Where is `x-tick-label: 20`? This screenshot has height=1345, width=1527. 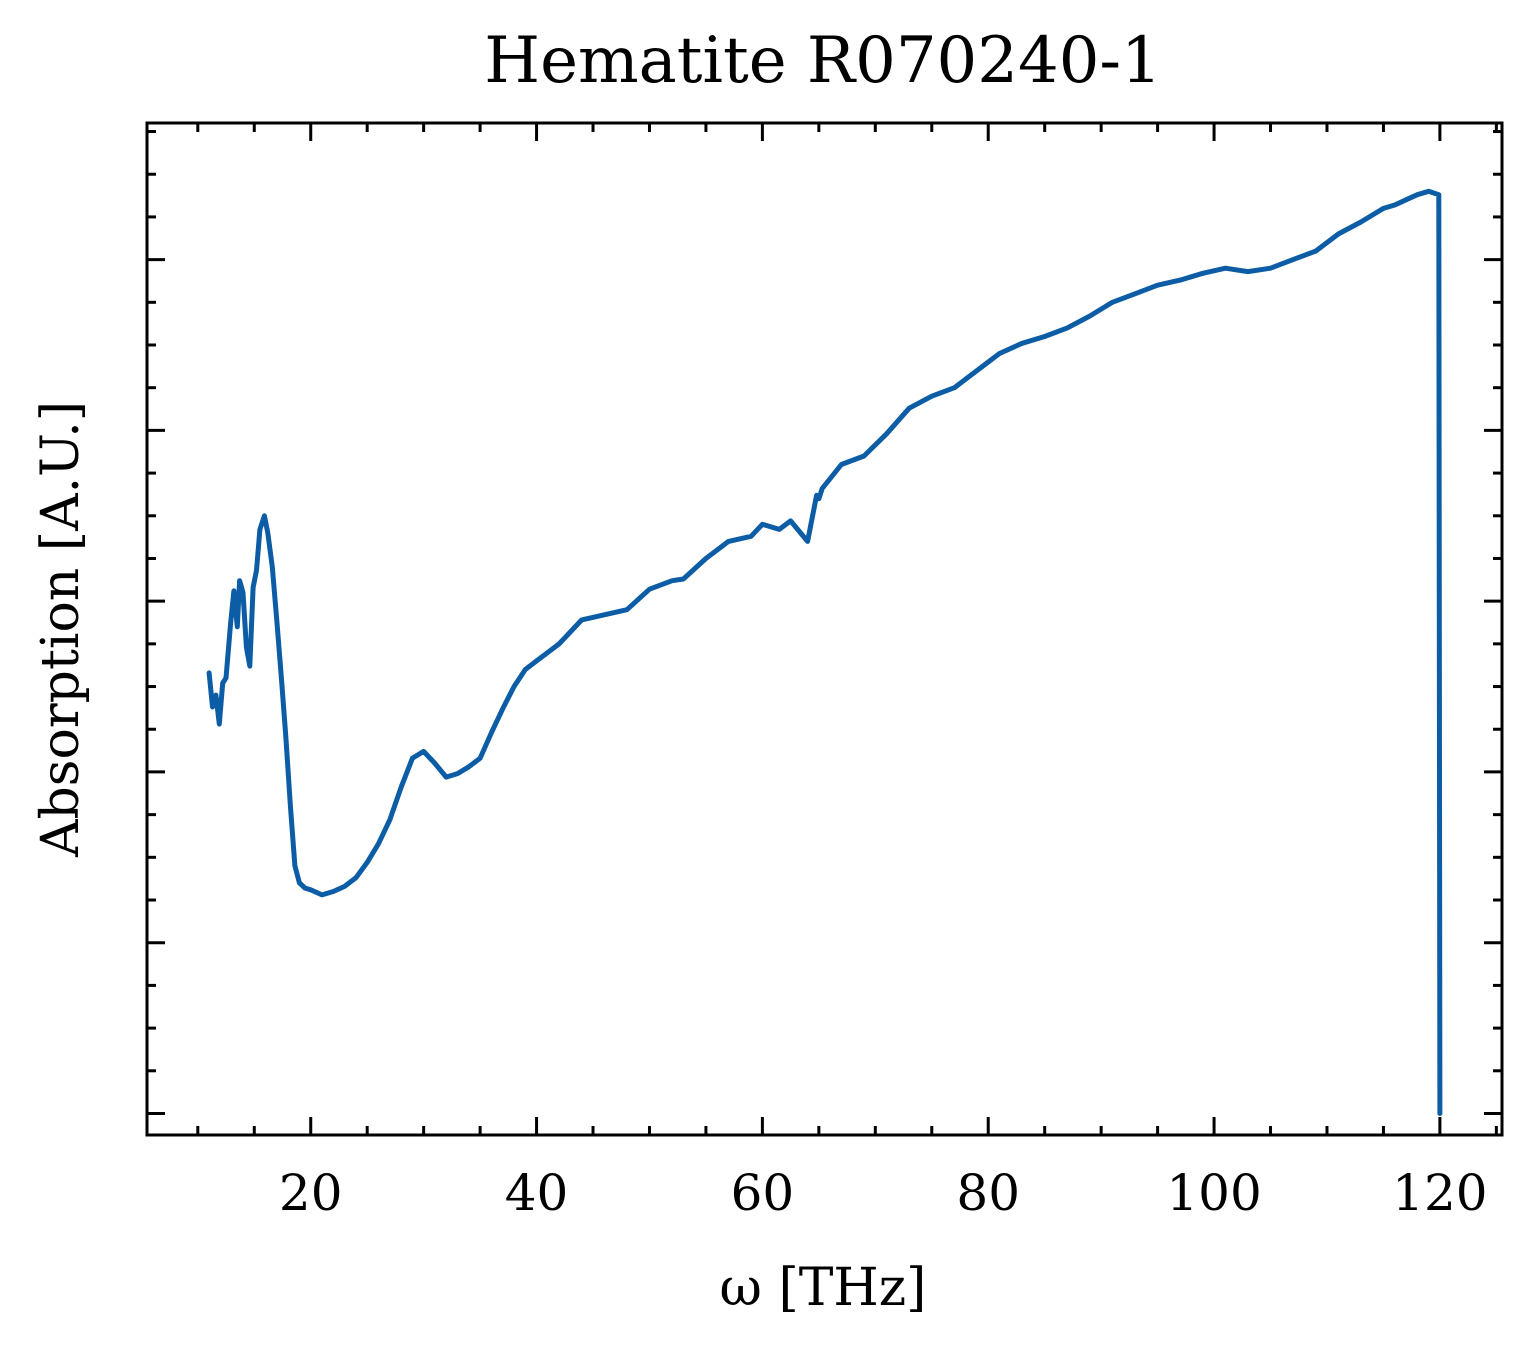 x-tick-label: 20 is located at coordinates (311, 1193).